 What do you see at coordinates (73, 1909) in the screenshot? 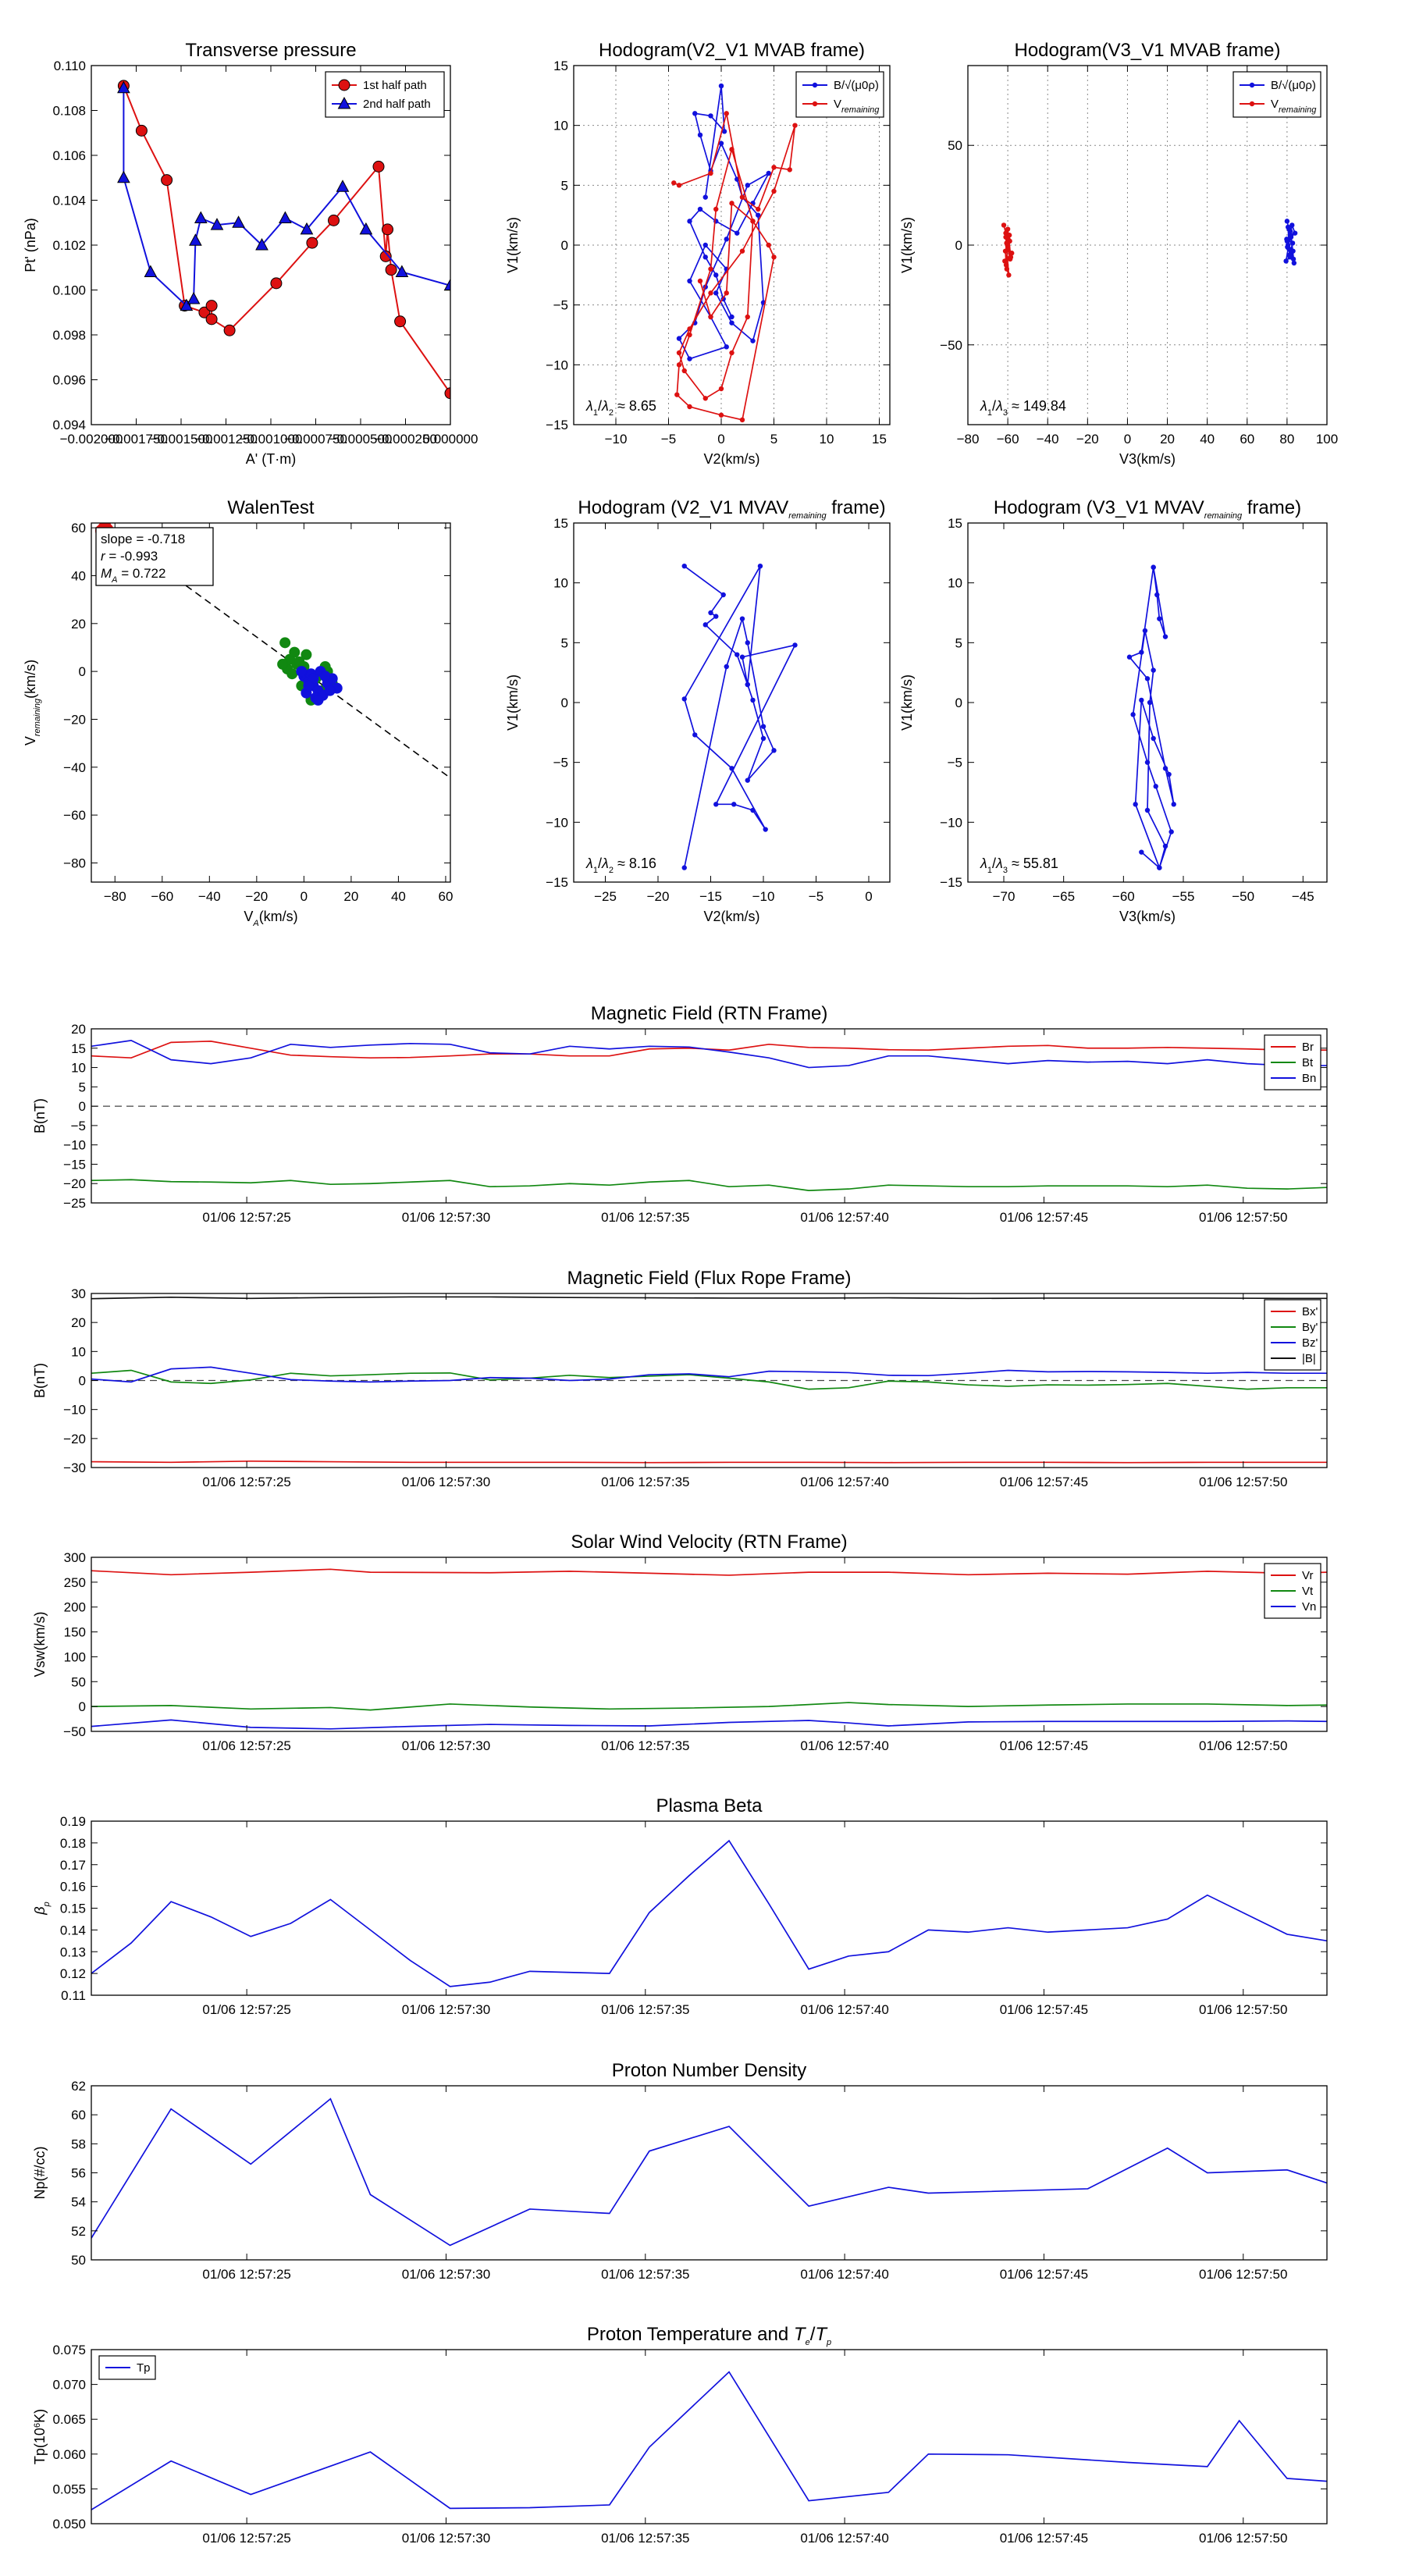
I see `y-tick-label: 0.15` at bounding box center [73, 1909].